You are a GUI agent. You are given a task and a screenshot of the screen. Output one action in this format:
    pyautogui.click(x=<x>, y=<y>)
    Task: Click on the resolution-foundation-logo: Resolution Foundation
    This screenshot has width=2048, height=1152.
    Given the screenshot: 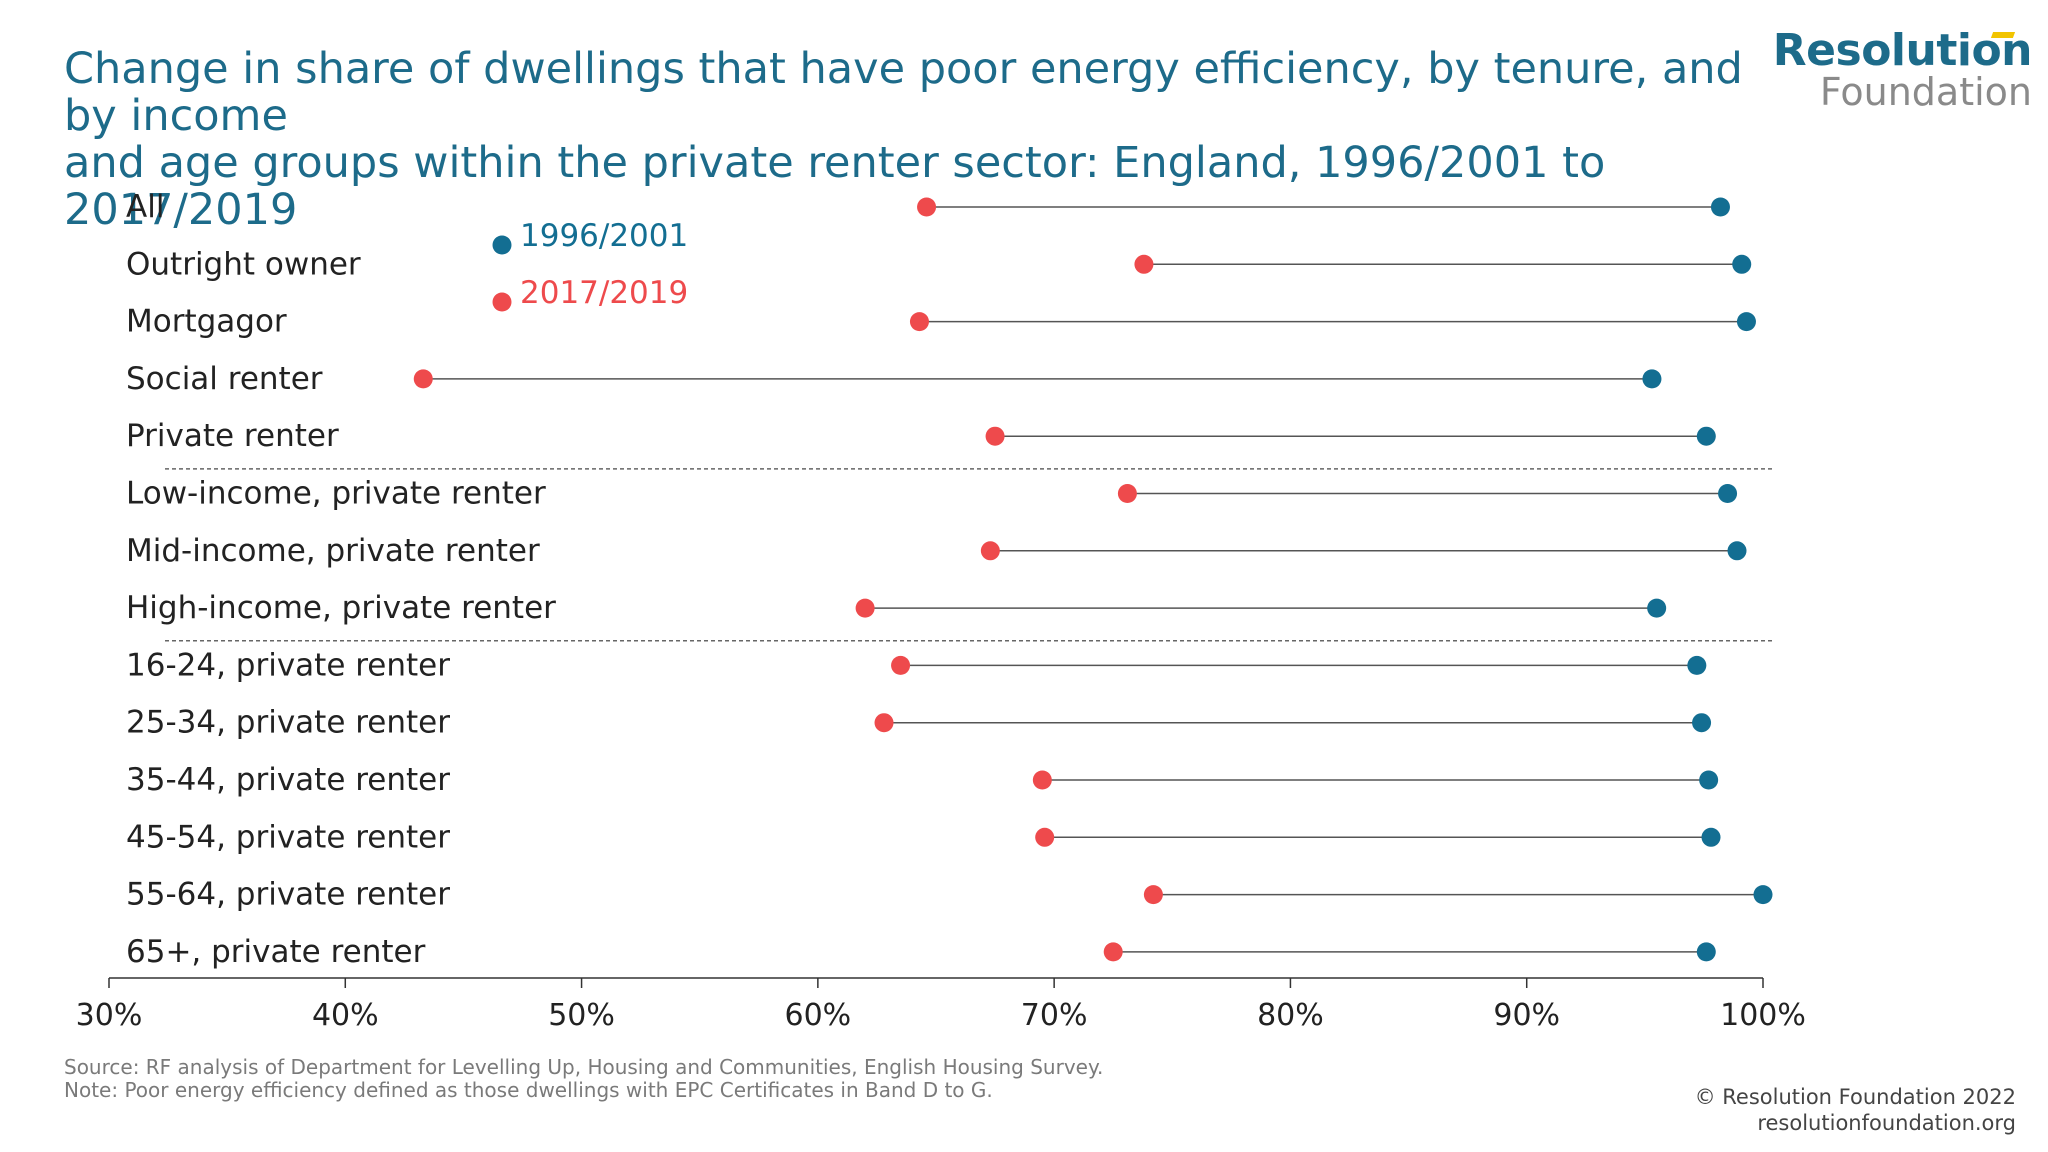 What is the action you would take?
    pyautogui.click(x=1902, y=69)
    